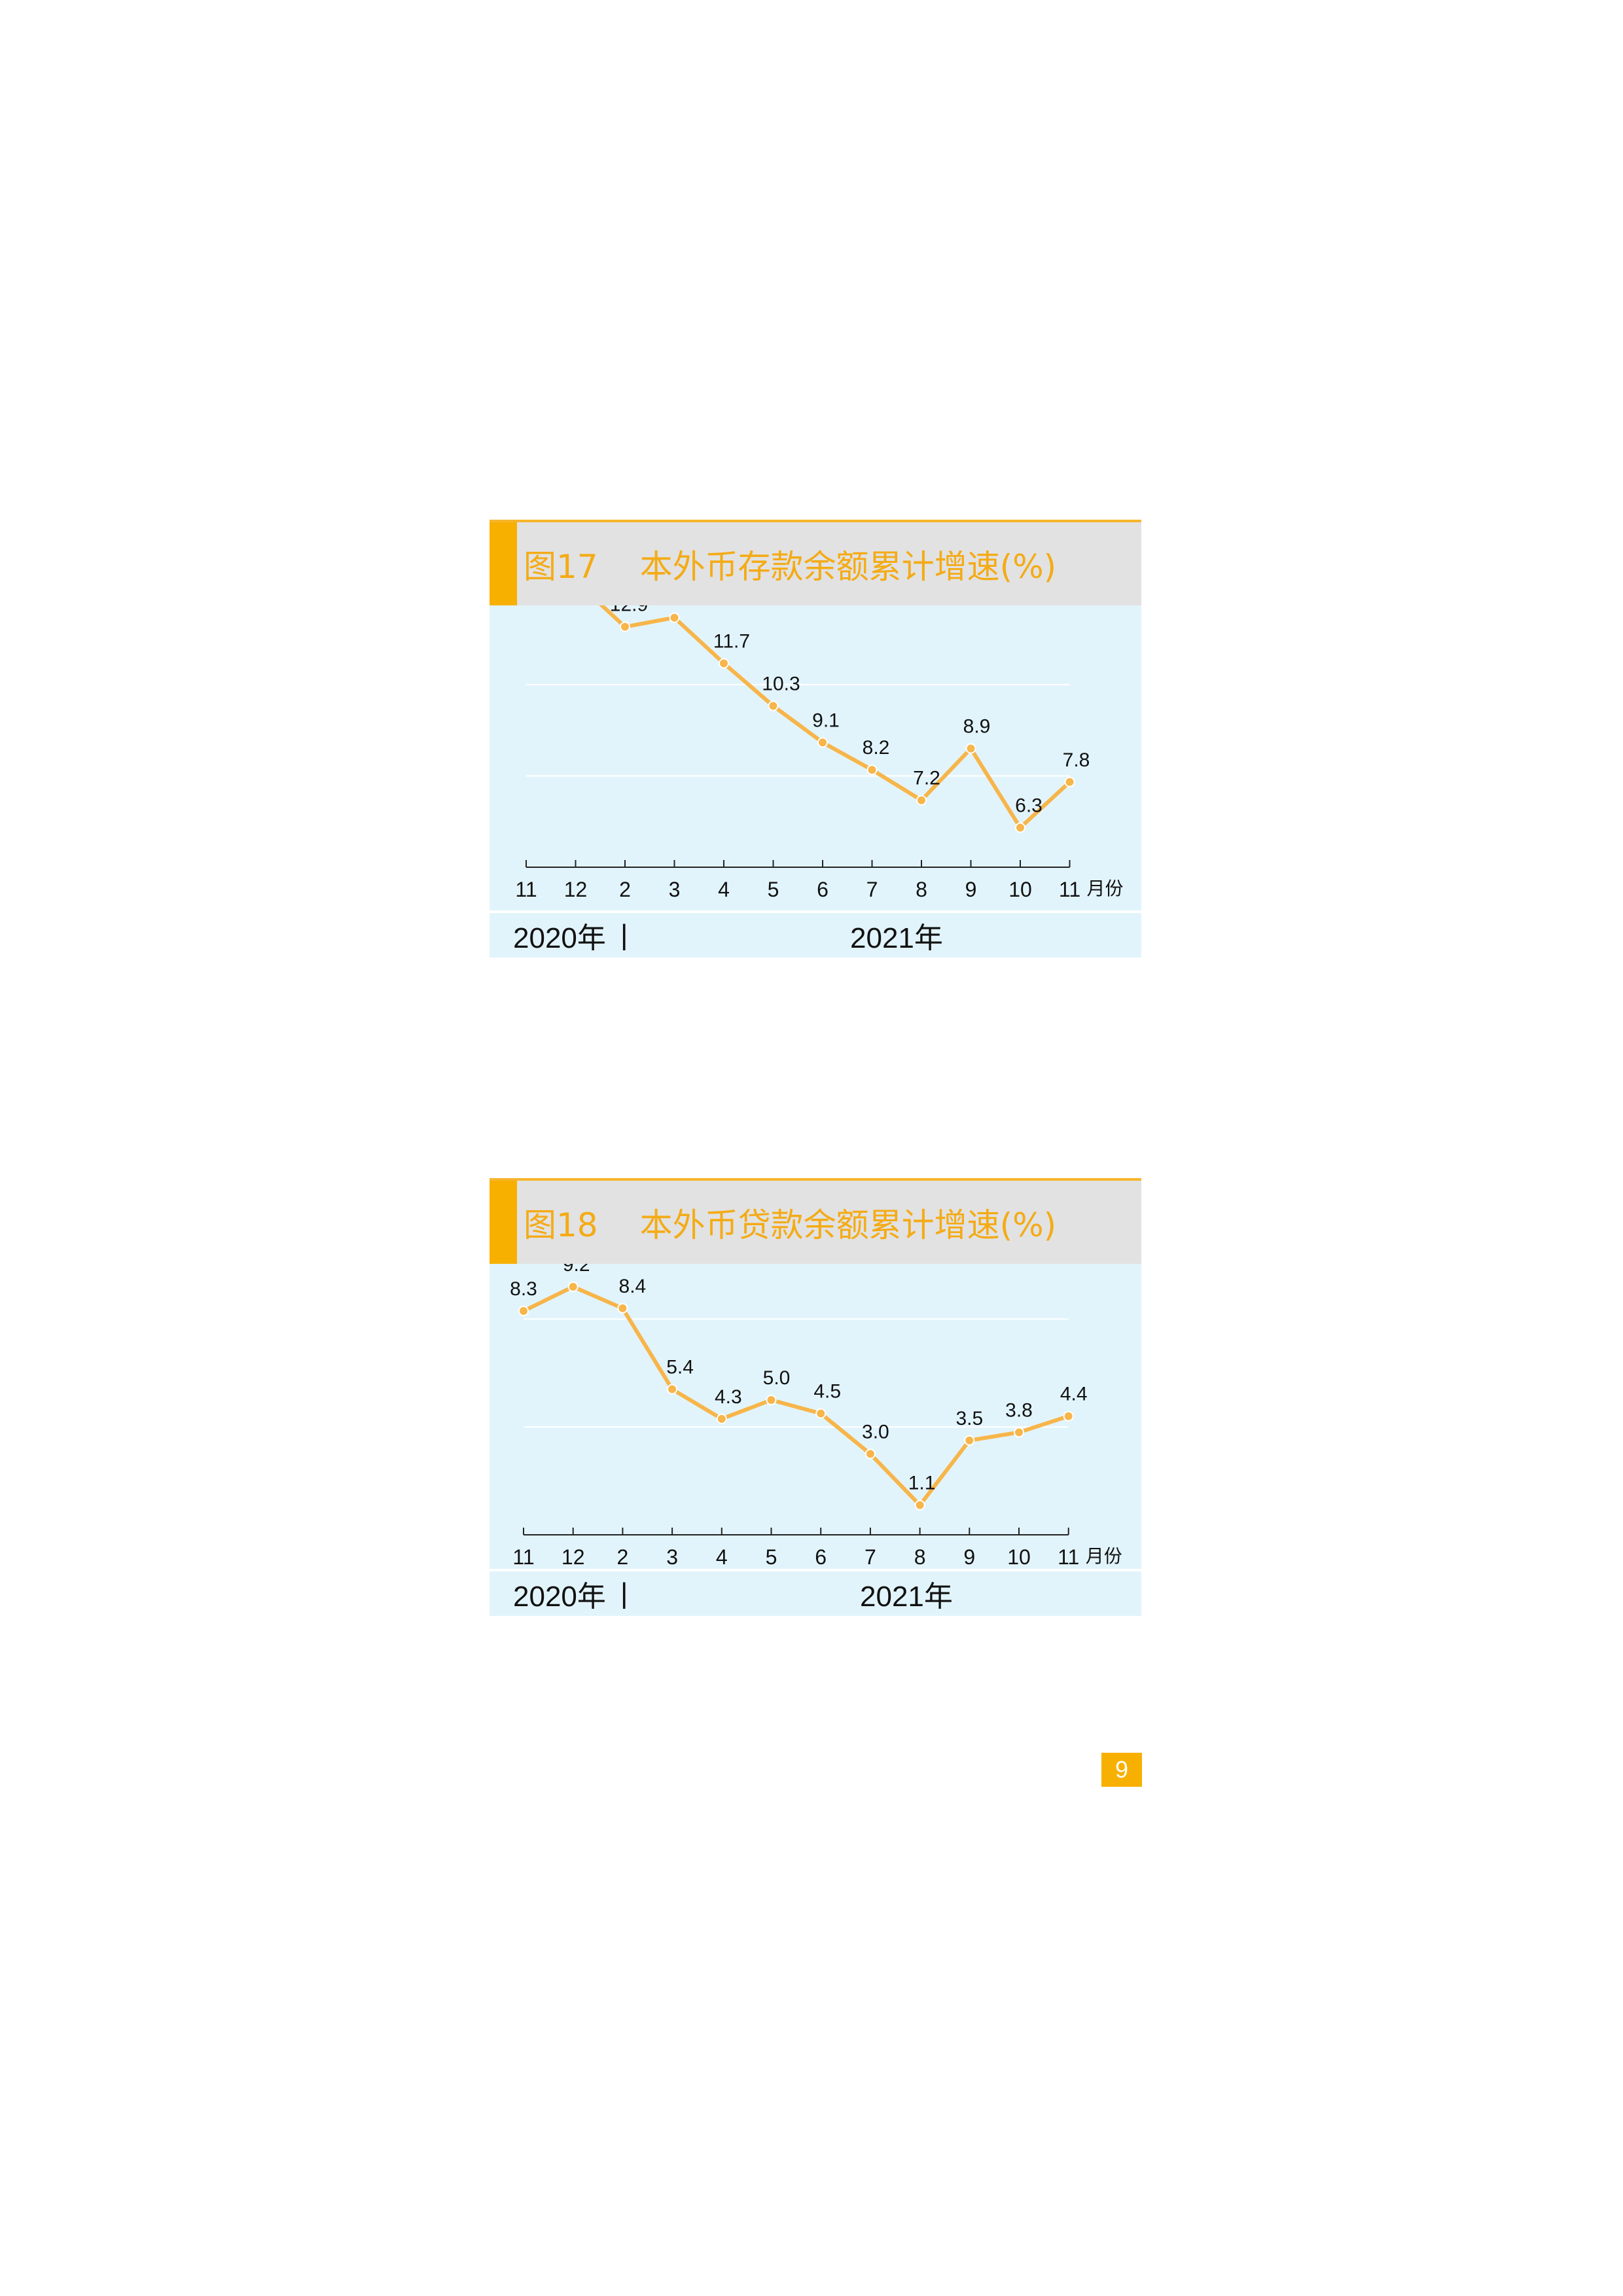 This screenshot has width=1623, height=2296. Describe the element at coordinates (848, 566) in the screenshot. I see `chart-title-text: 本外币存款余额累计增速(%)` at that location.